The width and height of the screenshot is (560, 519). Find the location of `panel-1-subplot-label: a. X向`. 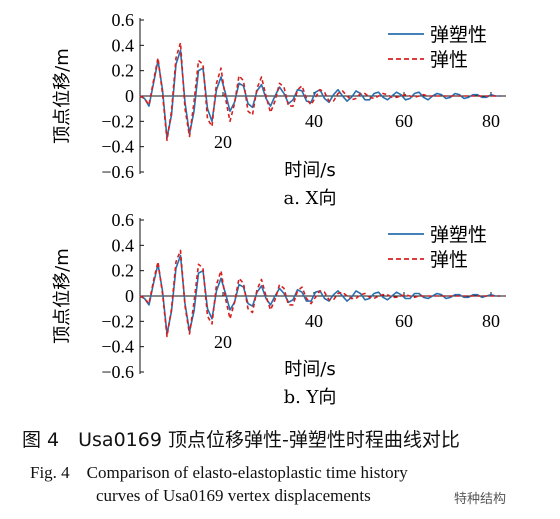

panel-1-subplot-label: a. X向 is located at coordinates (310, 198).